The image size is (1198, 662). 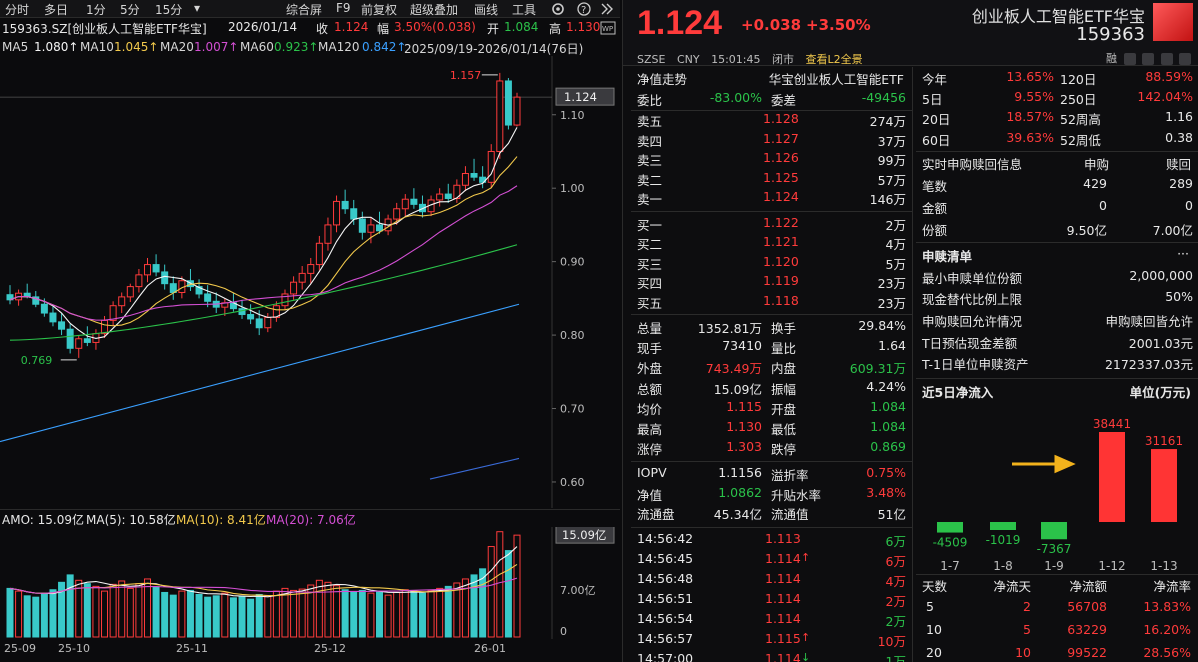 What do you see at coordinates (343, 8) in the screenshot?
I see `f9-button: F9` at bounding box center [343, 8].